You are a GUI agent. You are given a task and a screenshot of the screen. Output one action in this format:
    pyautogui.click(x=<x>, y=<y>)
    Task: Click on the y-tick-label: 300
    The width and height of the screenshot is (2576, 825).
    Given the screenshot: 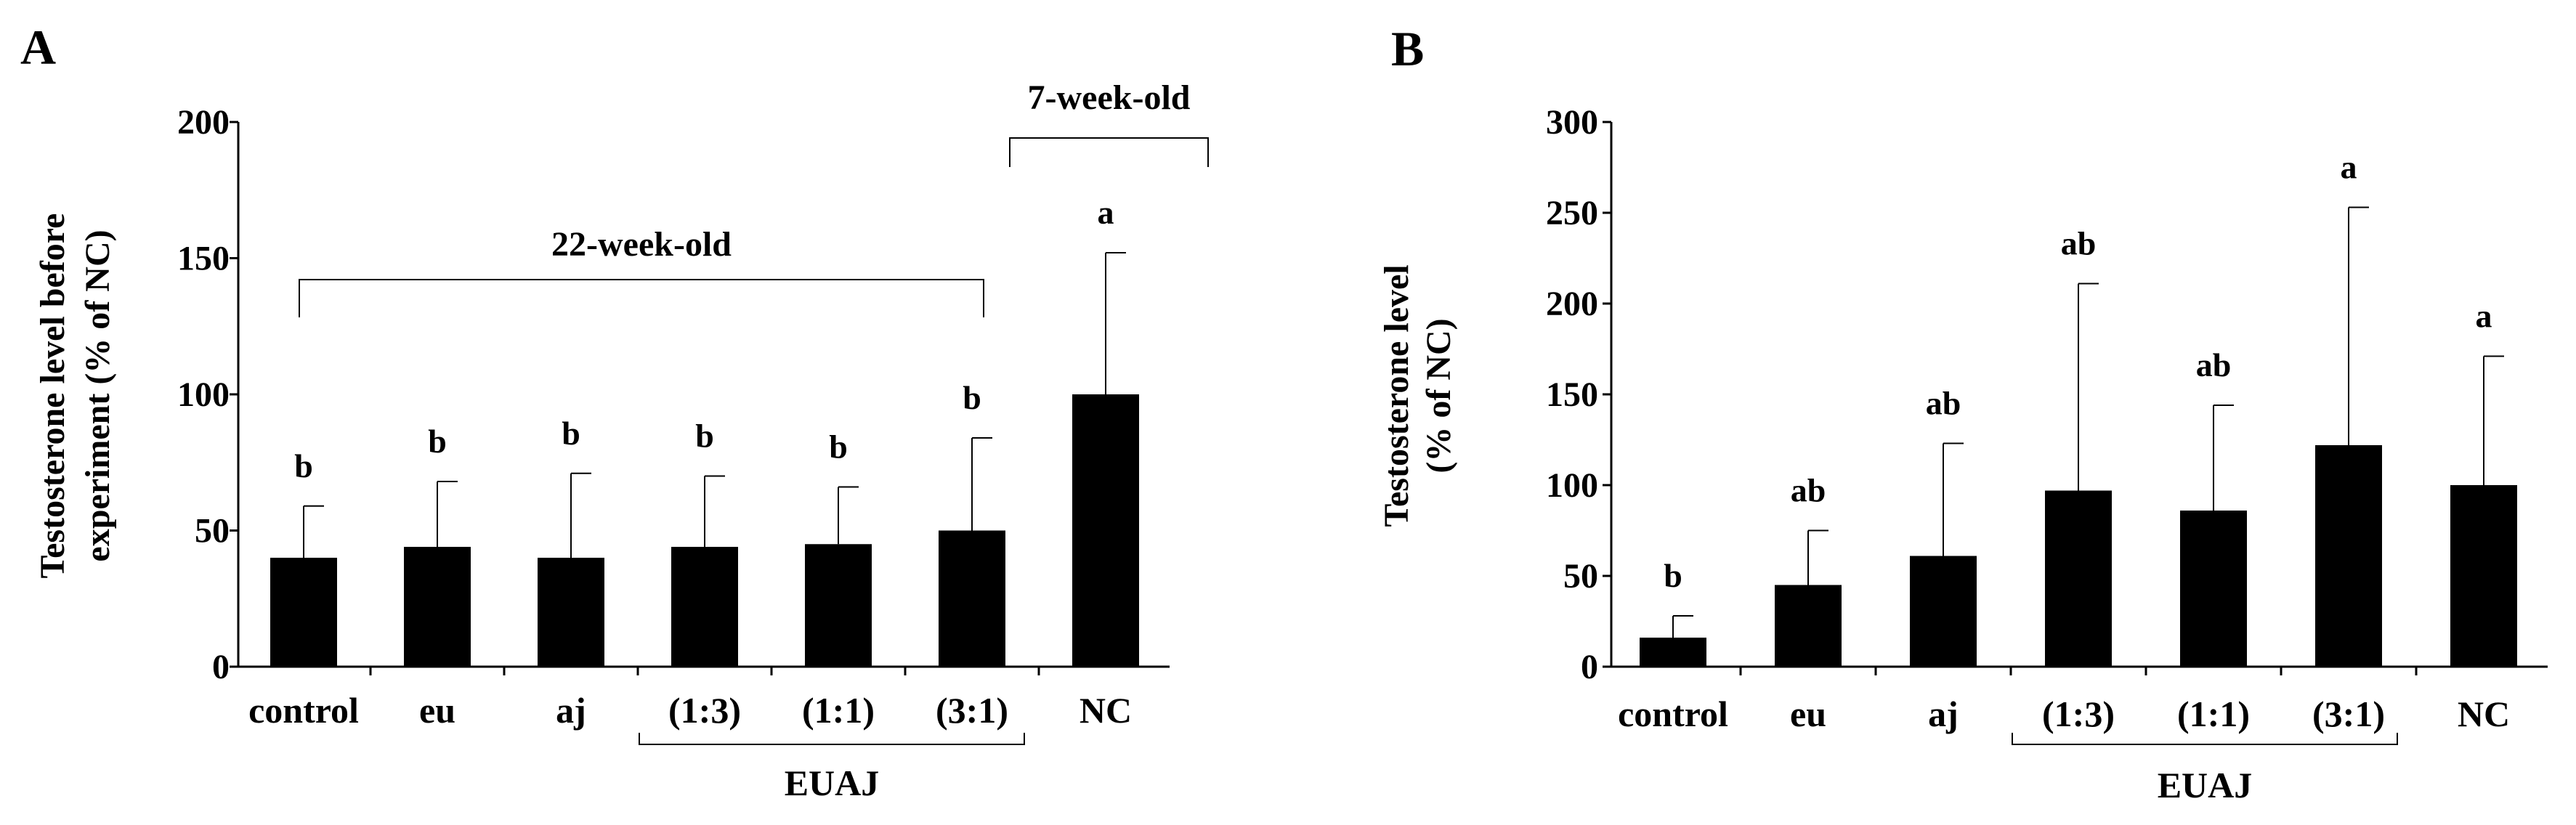 What is the action you would take?
    pyautogui.click(x=1572, y=122)
    